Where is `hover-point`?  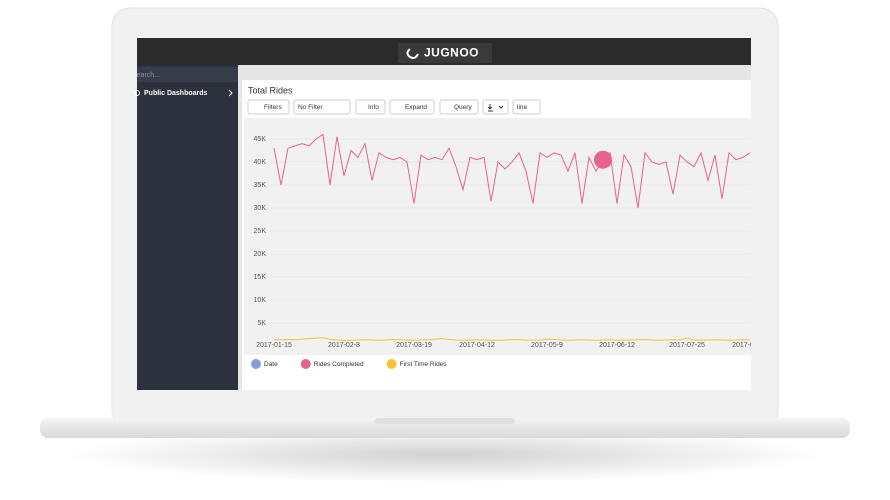 hover-point is located at coordinates (603, 159).